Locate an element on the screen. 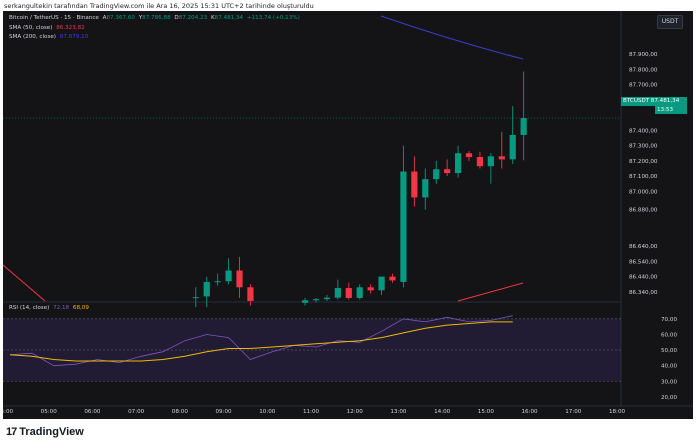  tradingview-logo: 17 TradingView is located at coordinates (45, 432).